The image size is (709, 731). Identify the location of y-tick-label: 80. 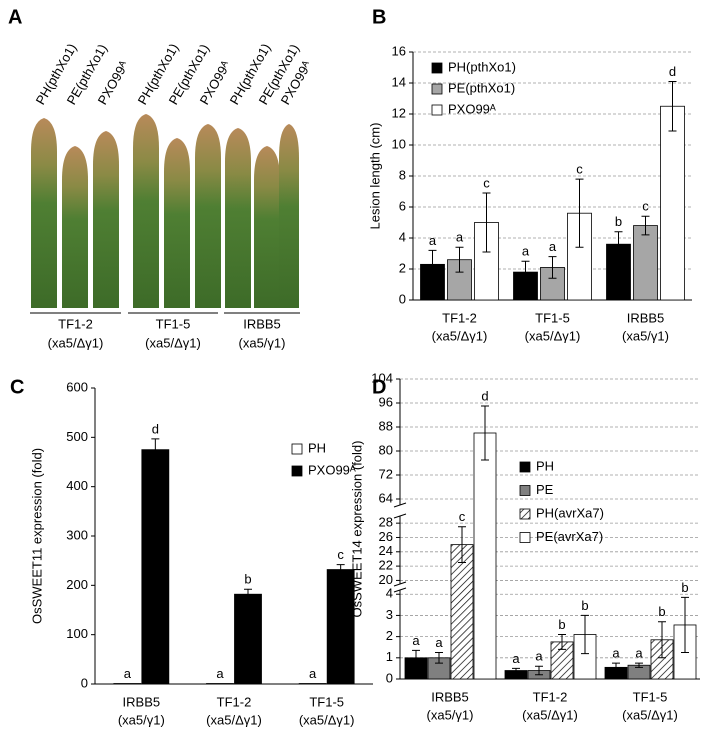
(386, 449).